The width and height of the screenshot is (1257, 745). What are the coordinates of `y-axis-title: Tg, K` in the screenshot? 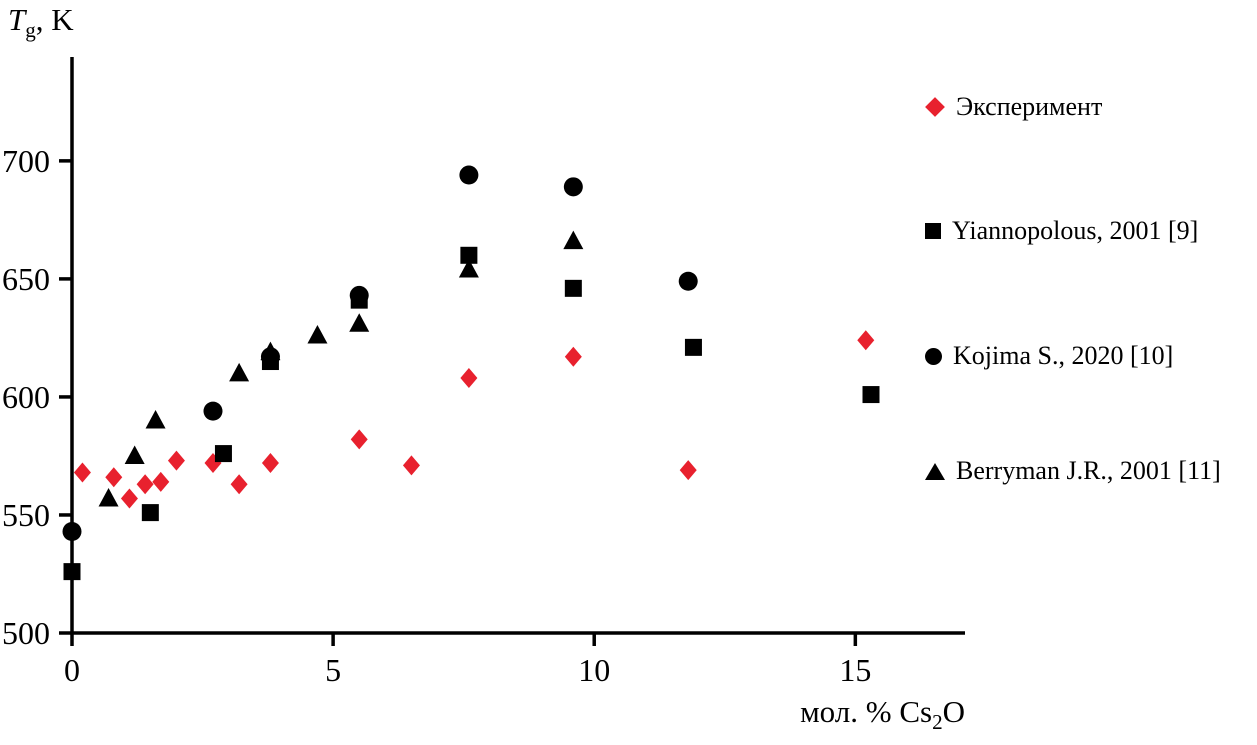 It's located at (41, 22).